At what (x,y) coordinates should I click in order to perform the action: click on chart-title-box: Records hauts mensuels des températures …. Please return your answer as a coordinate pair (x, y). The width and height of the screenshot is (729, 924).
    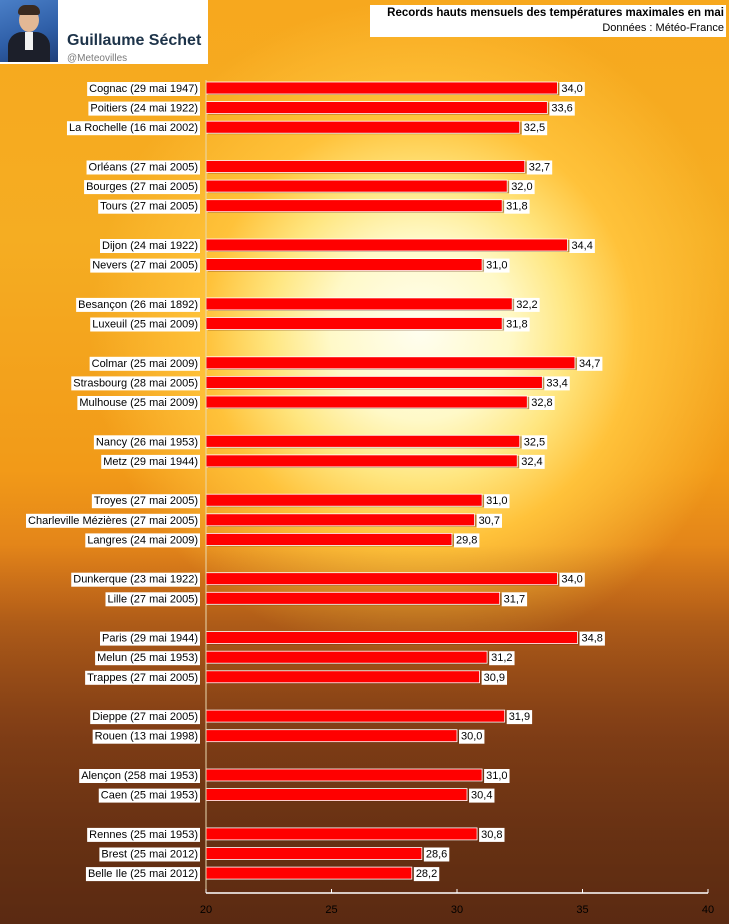
    Looking at the image, I should click on (548, 21).